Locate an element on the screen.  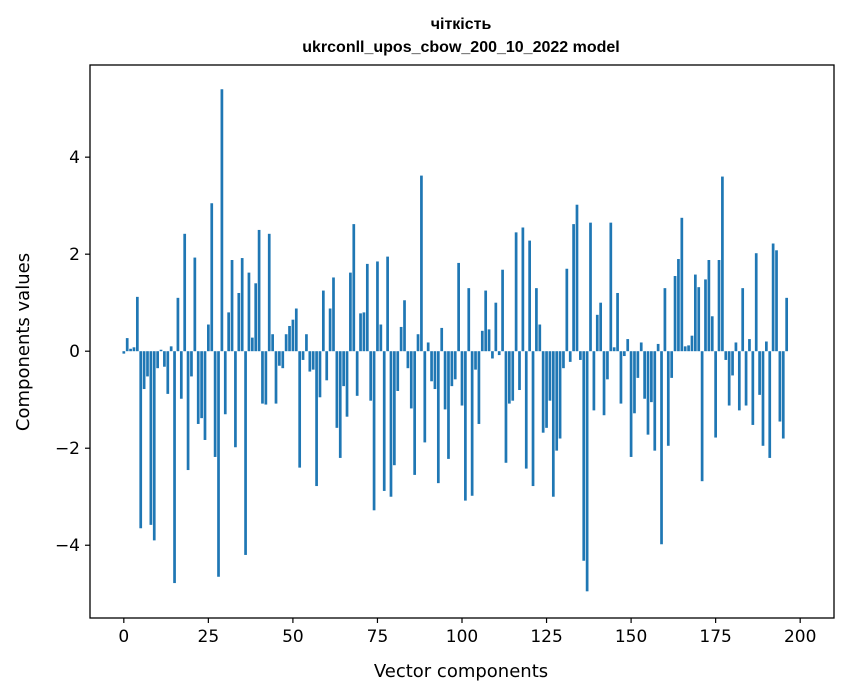
x-tick-label: 0 is located at coordinates (123, 637).